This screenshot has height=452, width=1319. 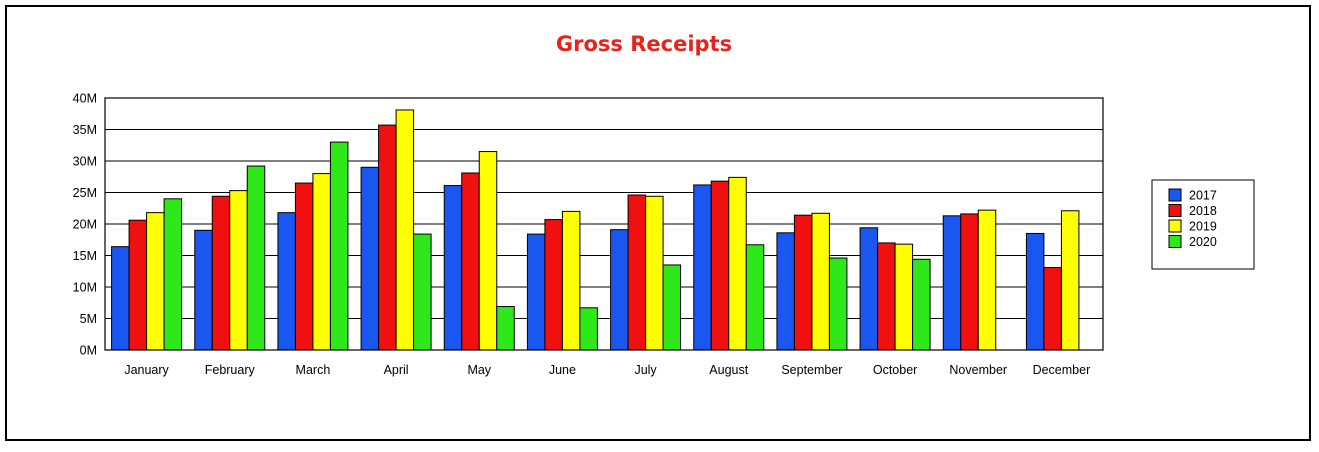 What do you see at coordinates (221, 273) in the screenshot?
I see `bar-2018-february` at bounding box center [221, 273].